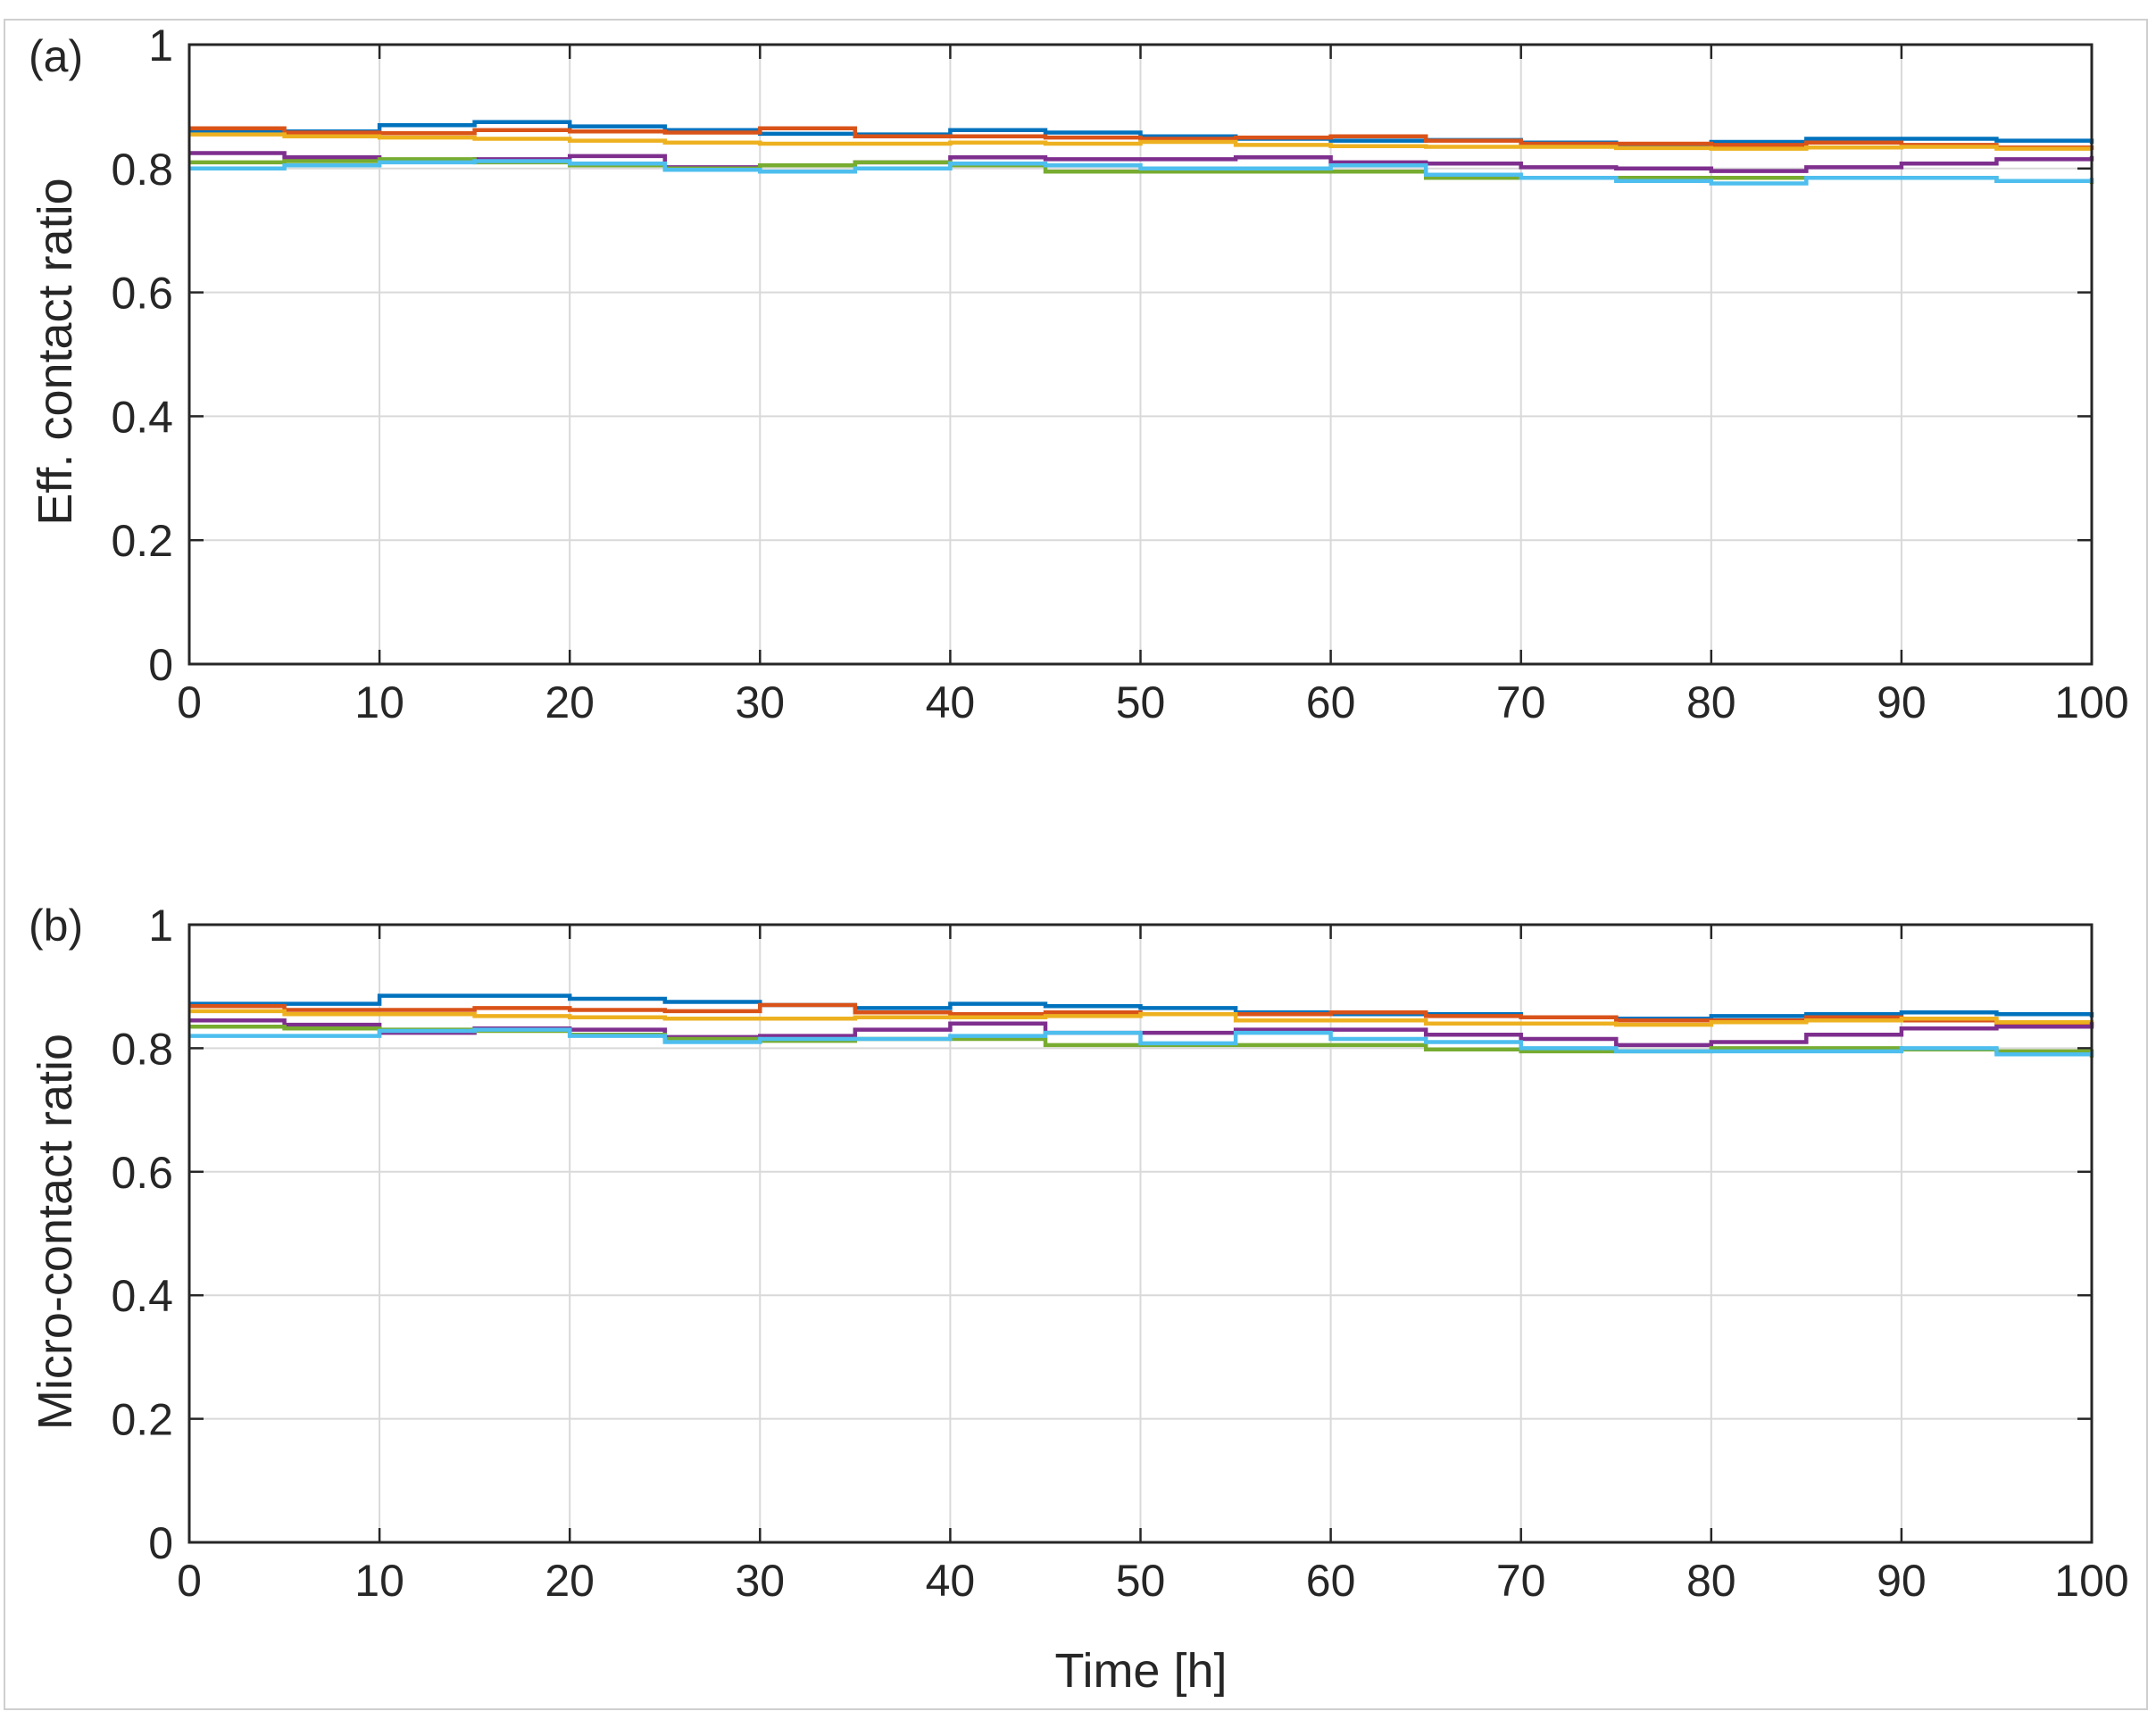 The height and width of the screenshot is (1728, 2156). Describe the element at coordinates (55, 1232) in the screenshot. I see `y-axis-label: Micro-contact ratio` at that location.